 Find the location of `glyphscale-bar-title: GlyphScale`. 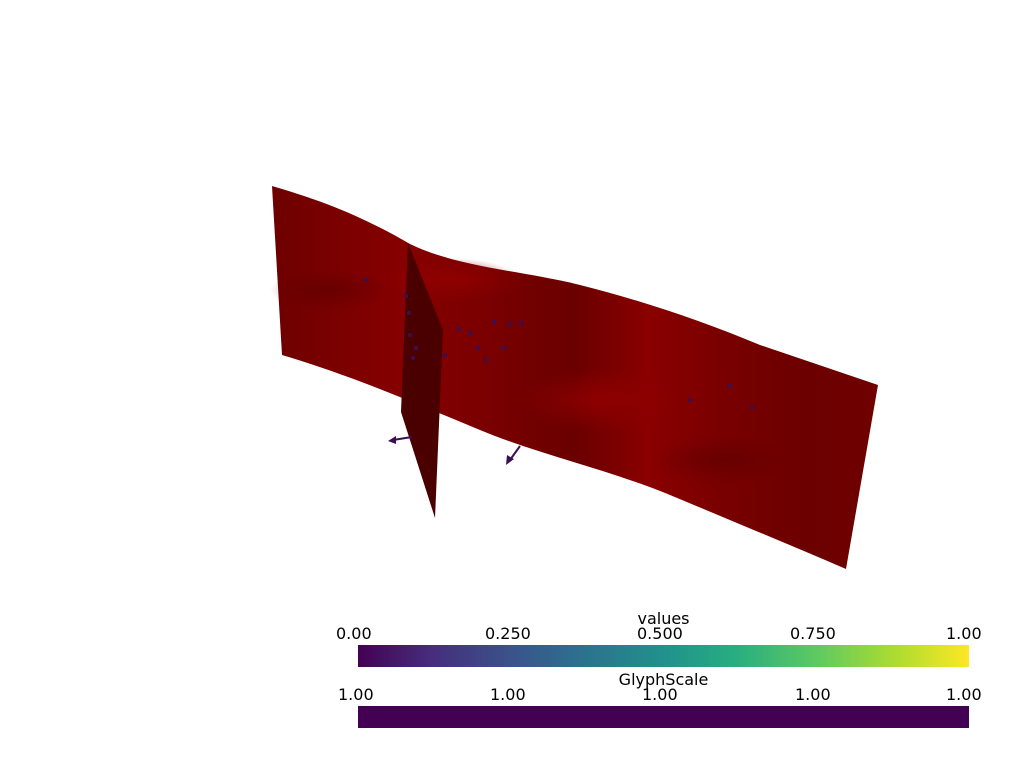

glyphscale-bar-title: GlyphScale is located at coordinates (663, 679).